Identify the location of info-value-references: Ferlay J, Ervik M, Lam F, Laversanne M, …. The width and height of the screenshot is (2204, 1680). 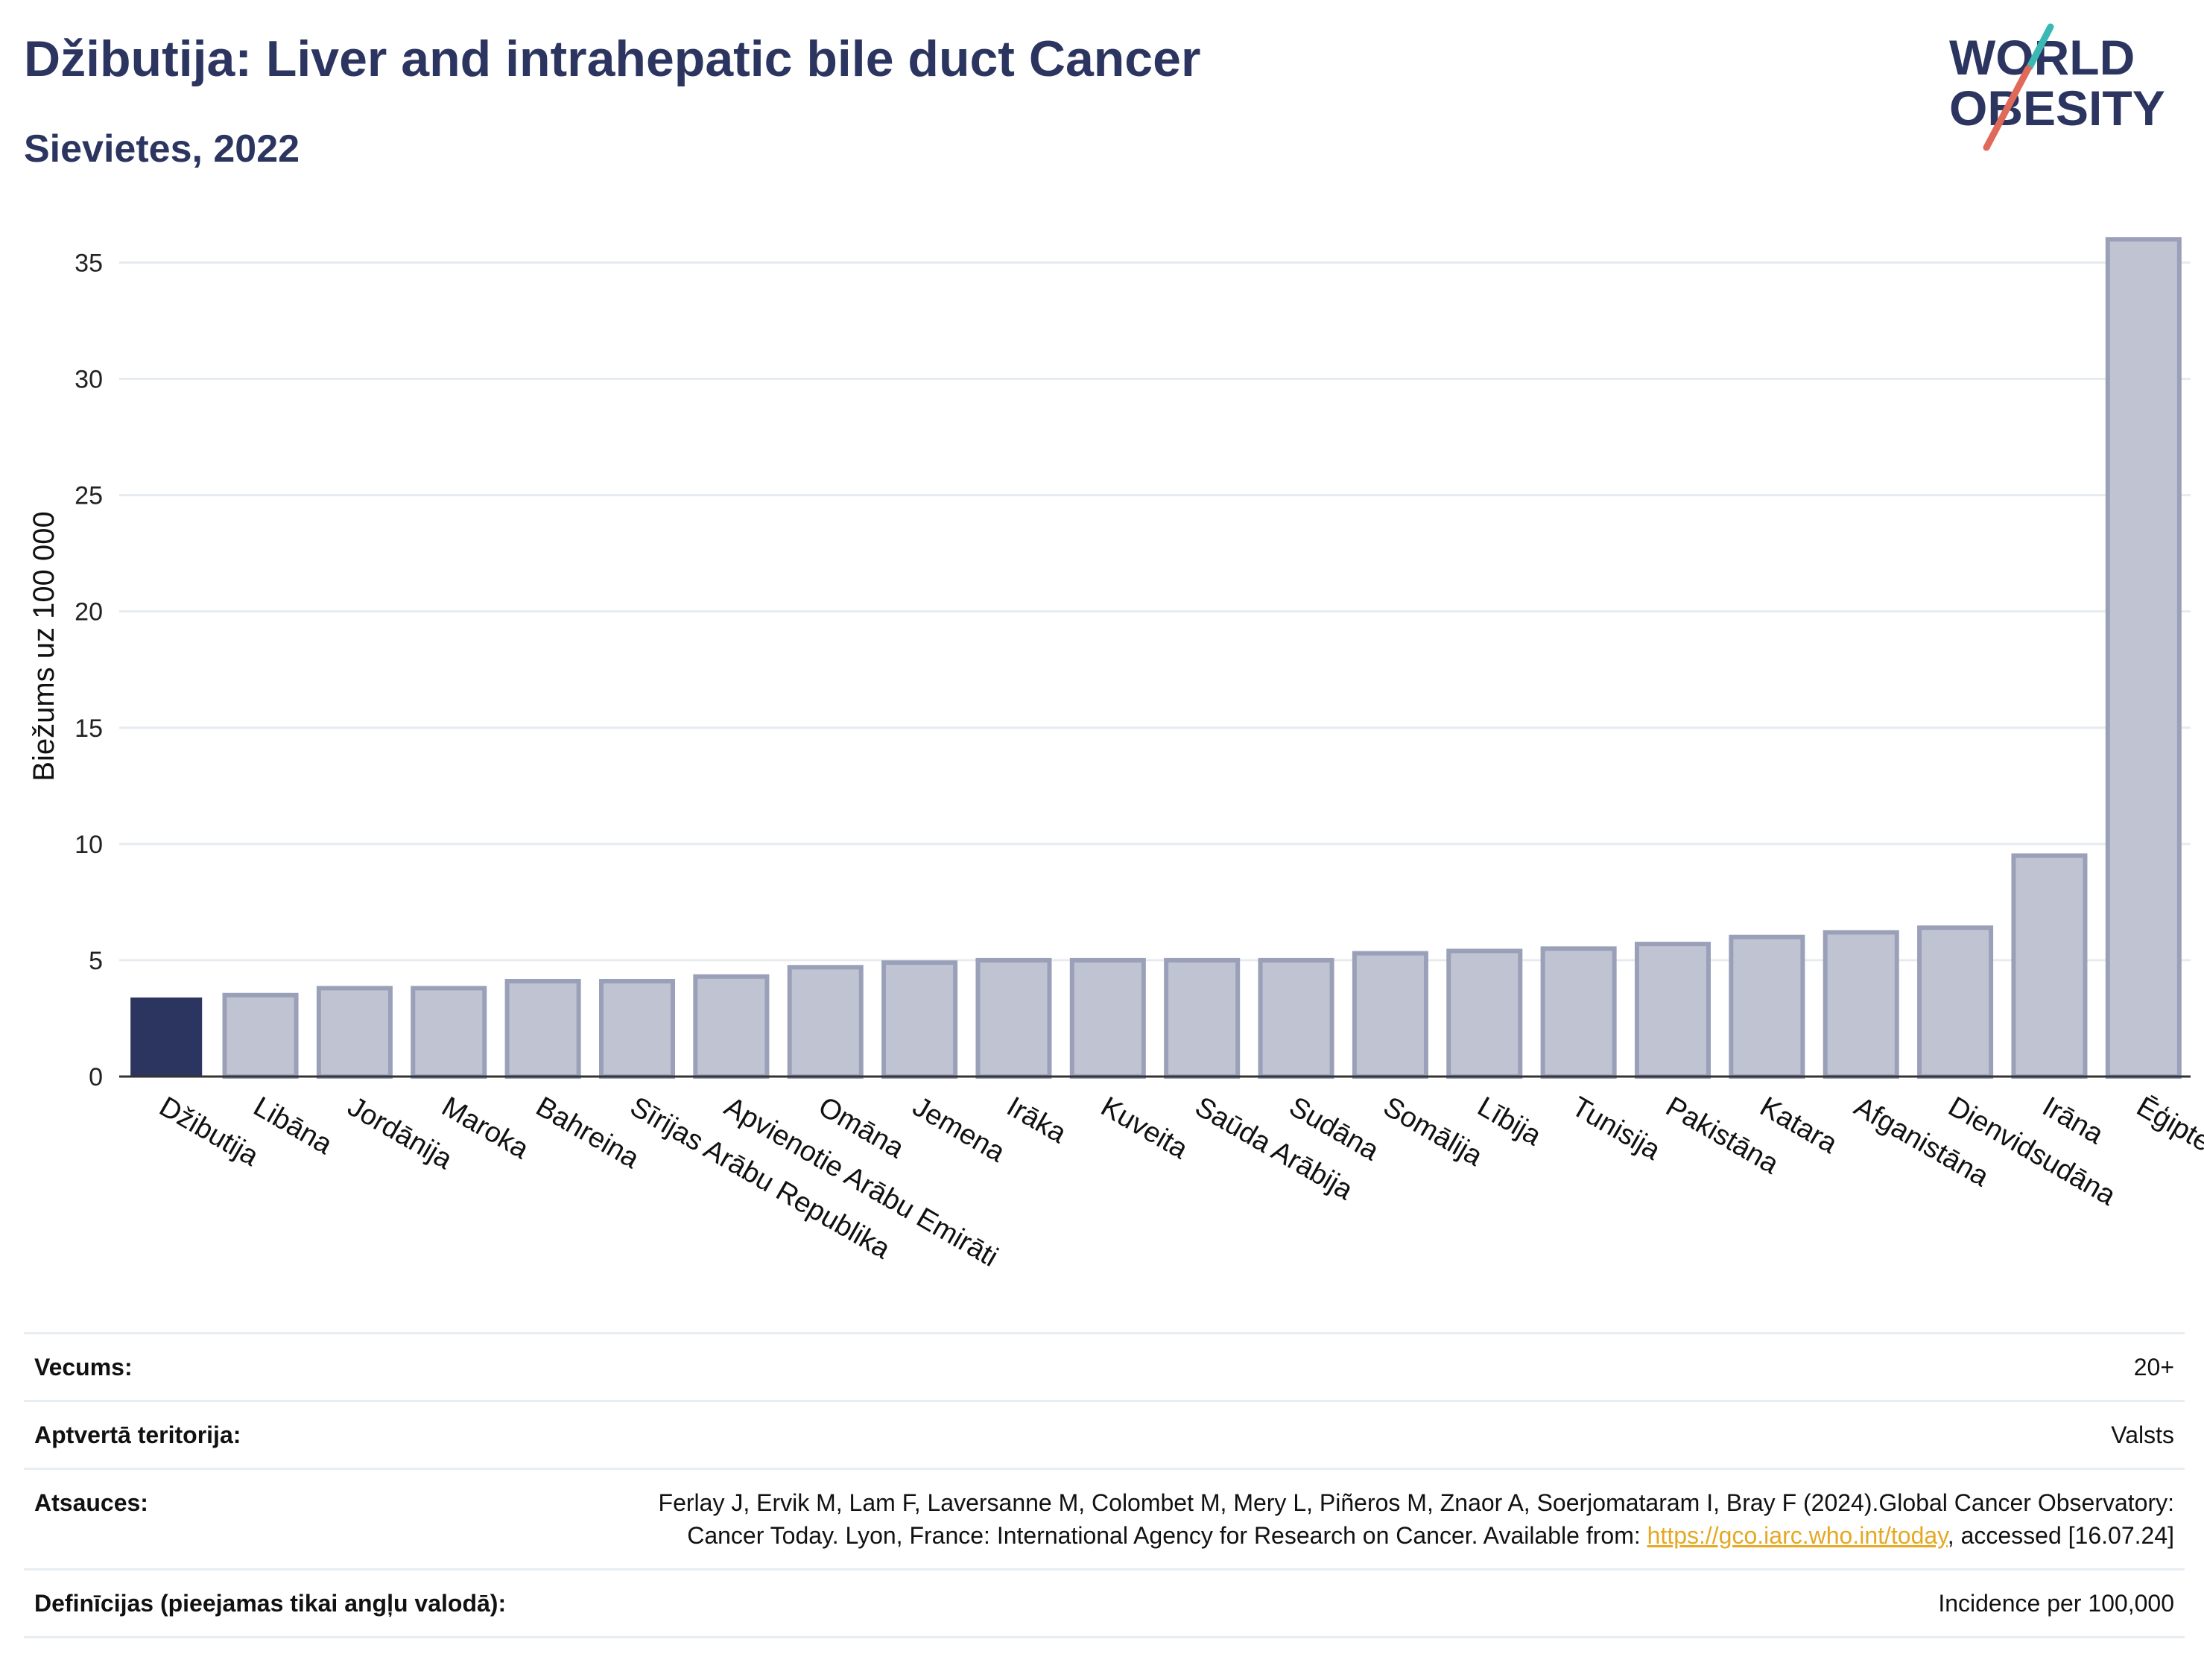
(1398, 1519).